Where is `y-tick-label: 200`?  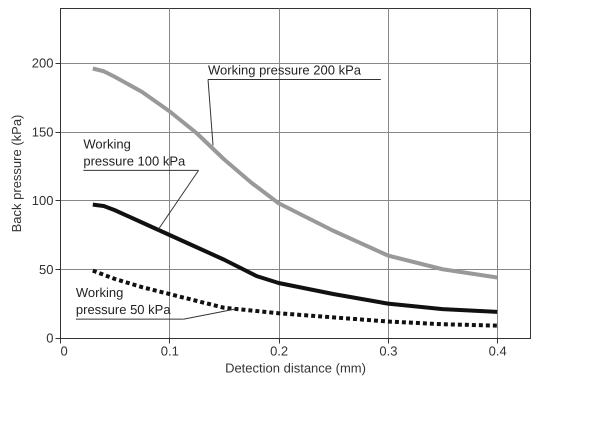
y-tick-label: 200 is located at coordinates (43, 63).